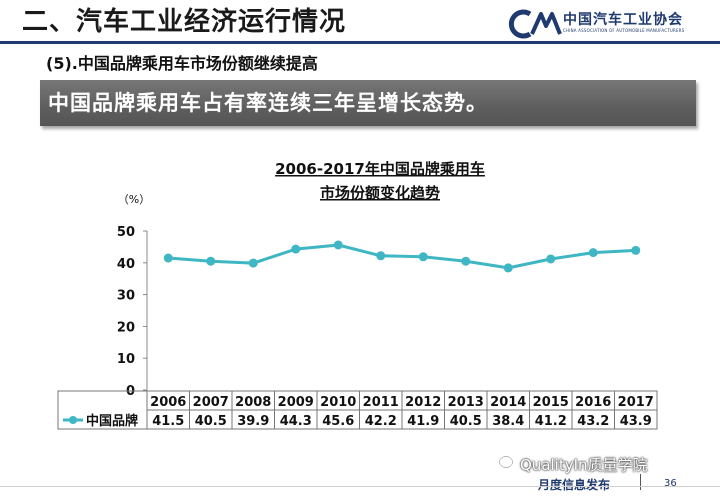 This screenshot has width=720, height=498. Describe the element at coordinates (423, 402) in the screenshot. I see `x-category-label: 2012` at that location.